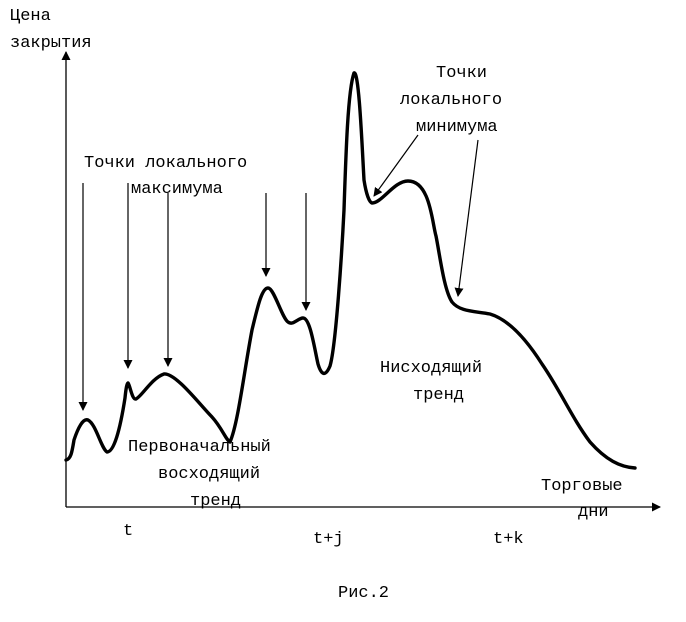  What do you see at coordinates (508, 539) in the screenshot?
I see `tick-label-tk: t+k` at bounding box center [508, 539].